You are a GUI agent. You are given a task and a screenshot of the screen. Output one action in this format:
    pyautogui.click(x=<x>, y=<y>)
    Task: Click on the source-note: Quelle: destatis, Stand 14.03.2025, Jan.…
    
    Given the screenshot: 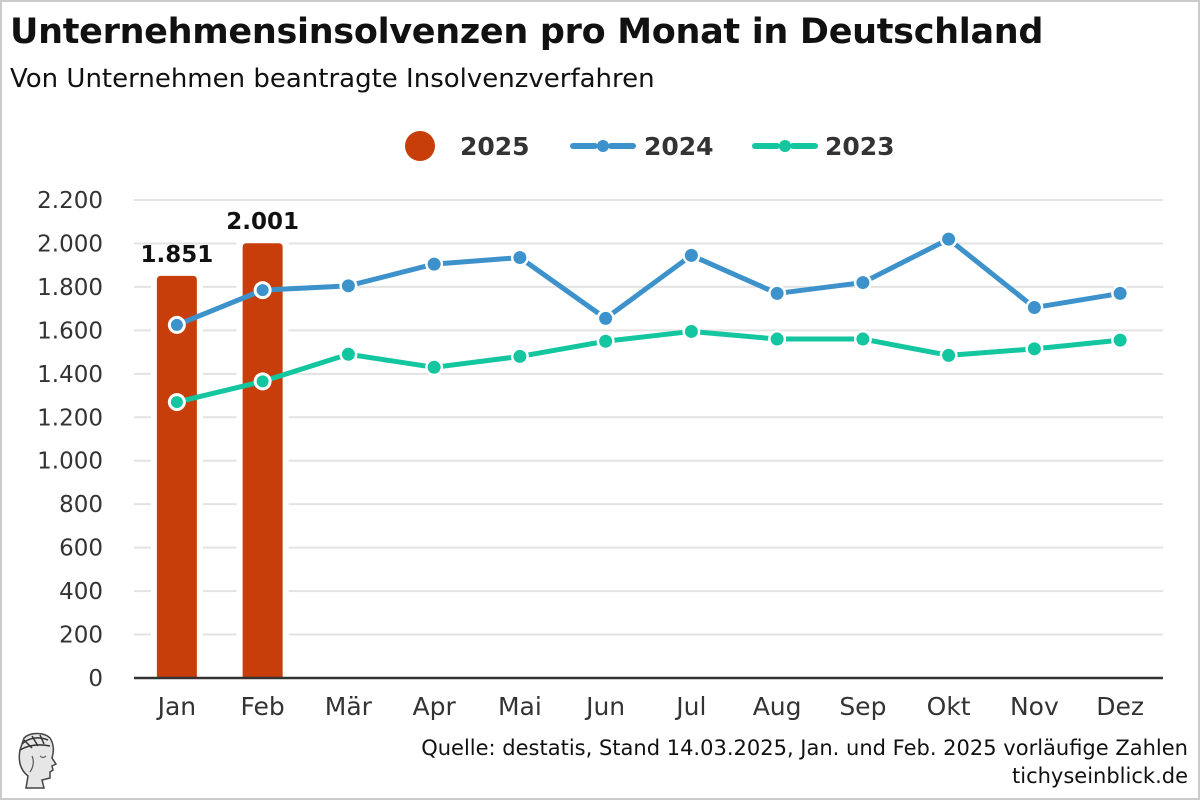 What is the action you would take?
    pyautogui.click(x=804, y=762)
    